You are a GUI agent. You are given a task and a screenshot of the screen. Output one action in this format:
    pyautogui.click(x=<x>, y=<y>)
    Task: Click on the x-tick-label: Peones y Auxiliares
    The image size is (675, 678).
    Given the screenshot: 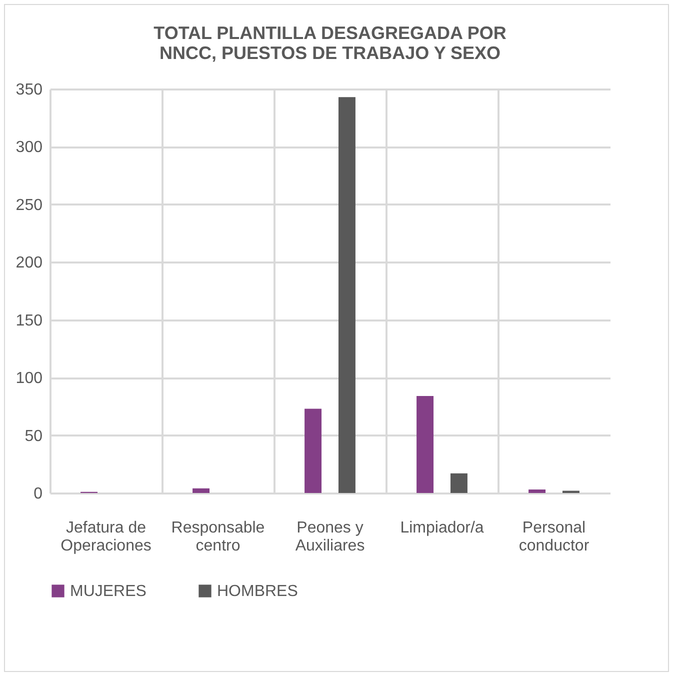 What is the action you would take?
    pyautogui.click(x=330, y=537)
    